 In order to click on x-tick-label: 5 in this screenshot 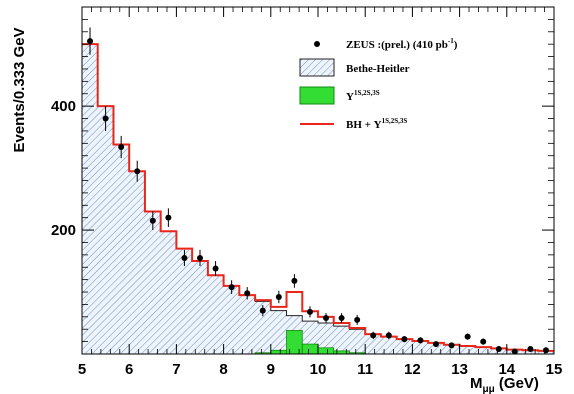, I will do `click(82, 369)`.